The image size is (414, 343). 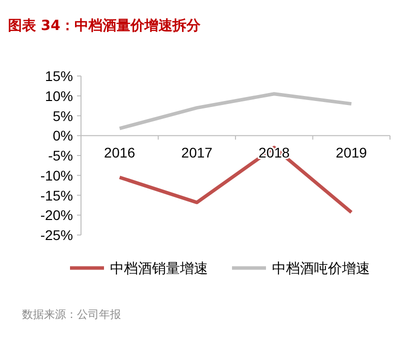 What do you see at coordinates (104, 26) in the screenshot?
I see `title: 图表 34：中档酒量价增速拆分` at bounding box center [104, 26].